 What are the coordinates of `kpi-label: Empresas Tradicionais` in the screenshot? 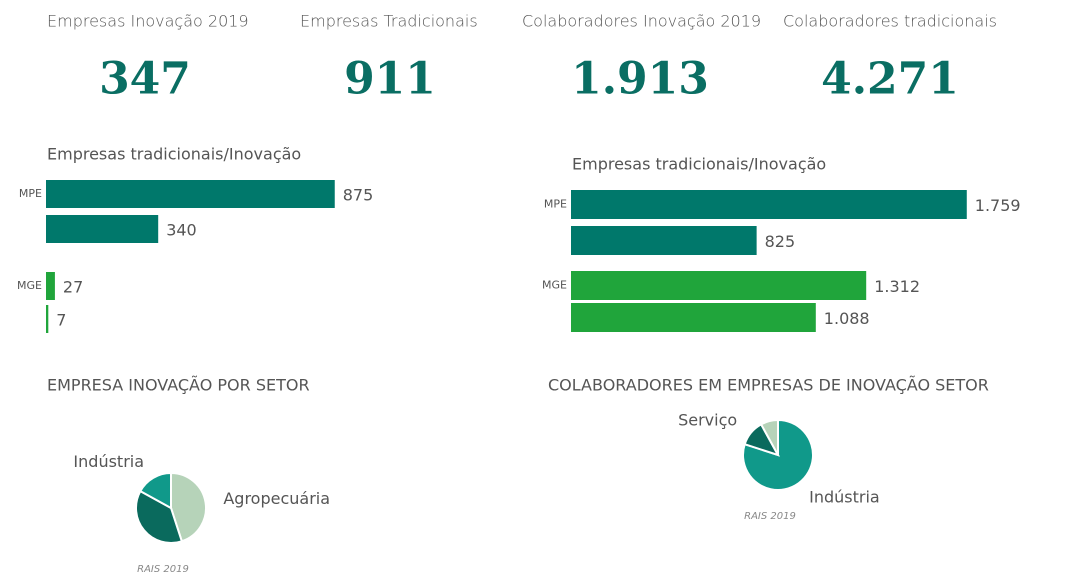 It's located at (389, 21).